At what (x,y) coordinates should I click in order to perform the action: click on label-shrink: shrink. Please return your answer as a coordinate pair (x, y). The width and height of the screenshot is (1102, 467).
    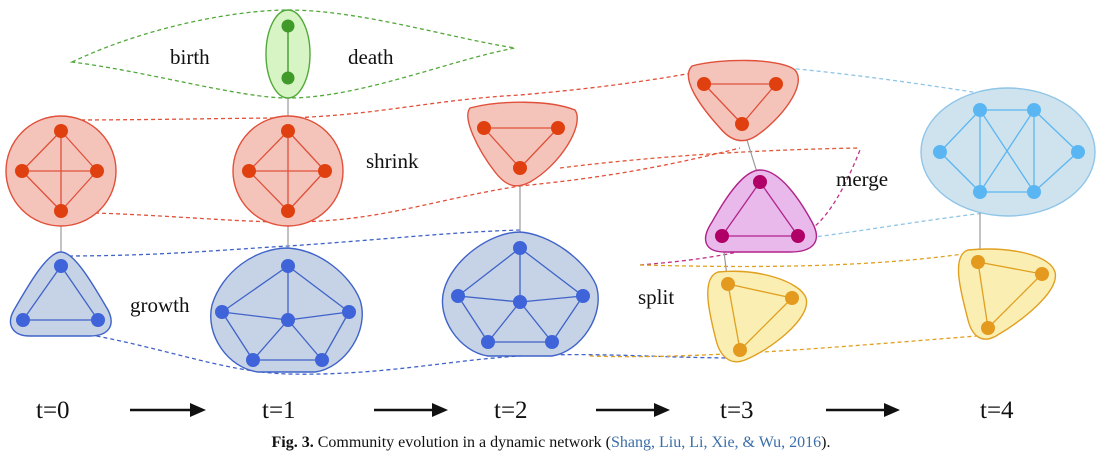
    Looking at the image, I should click on (392, 161).